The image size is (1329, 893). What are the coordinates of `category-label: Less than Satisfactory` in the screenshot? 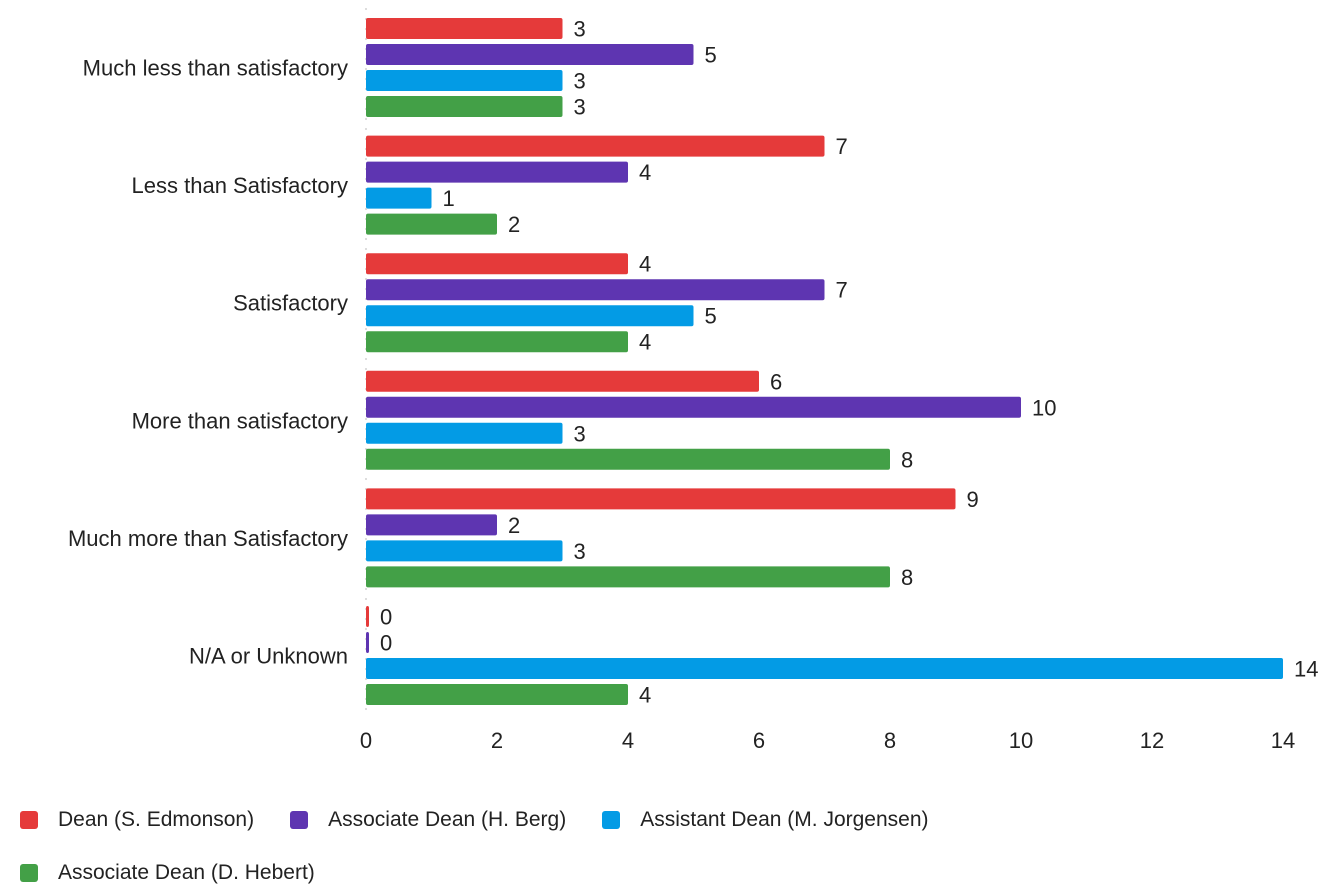 It's located at (240, 185).